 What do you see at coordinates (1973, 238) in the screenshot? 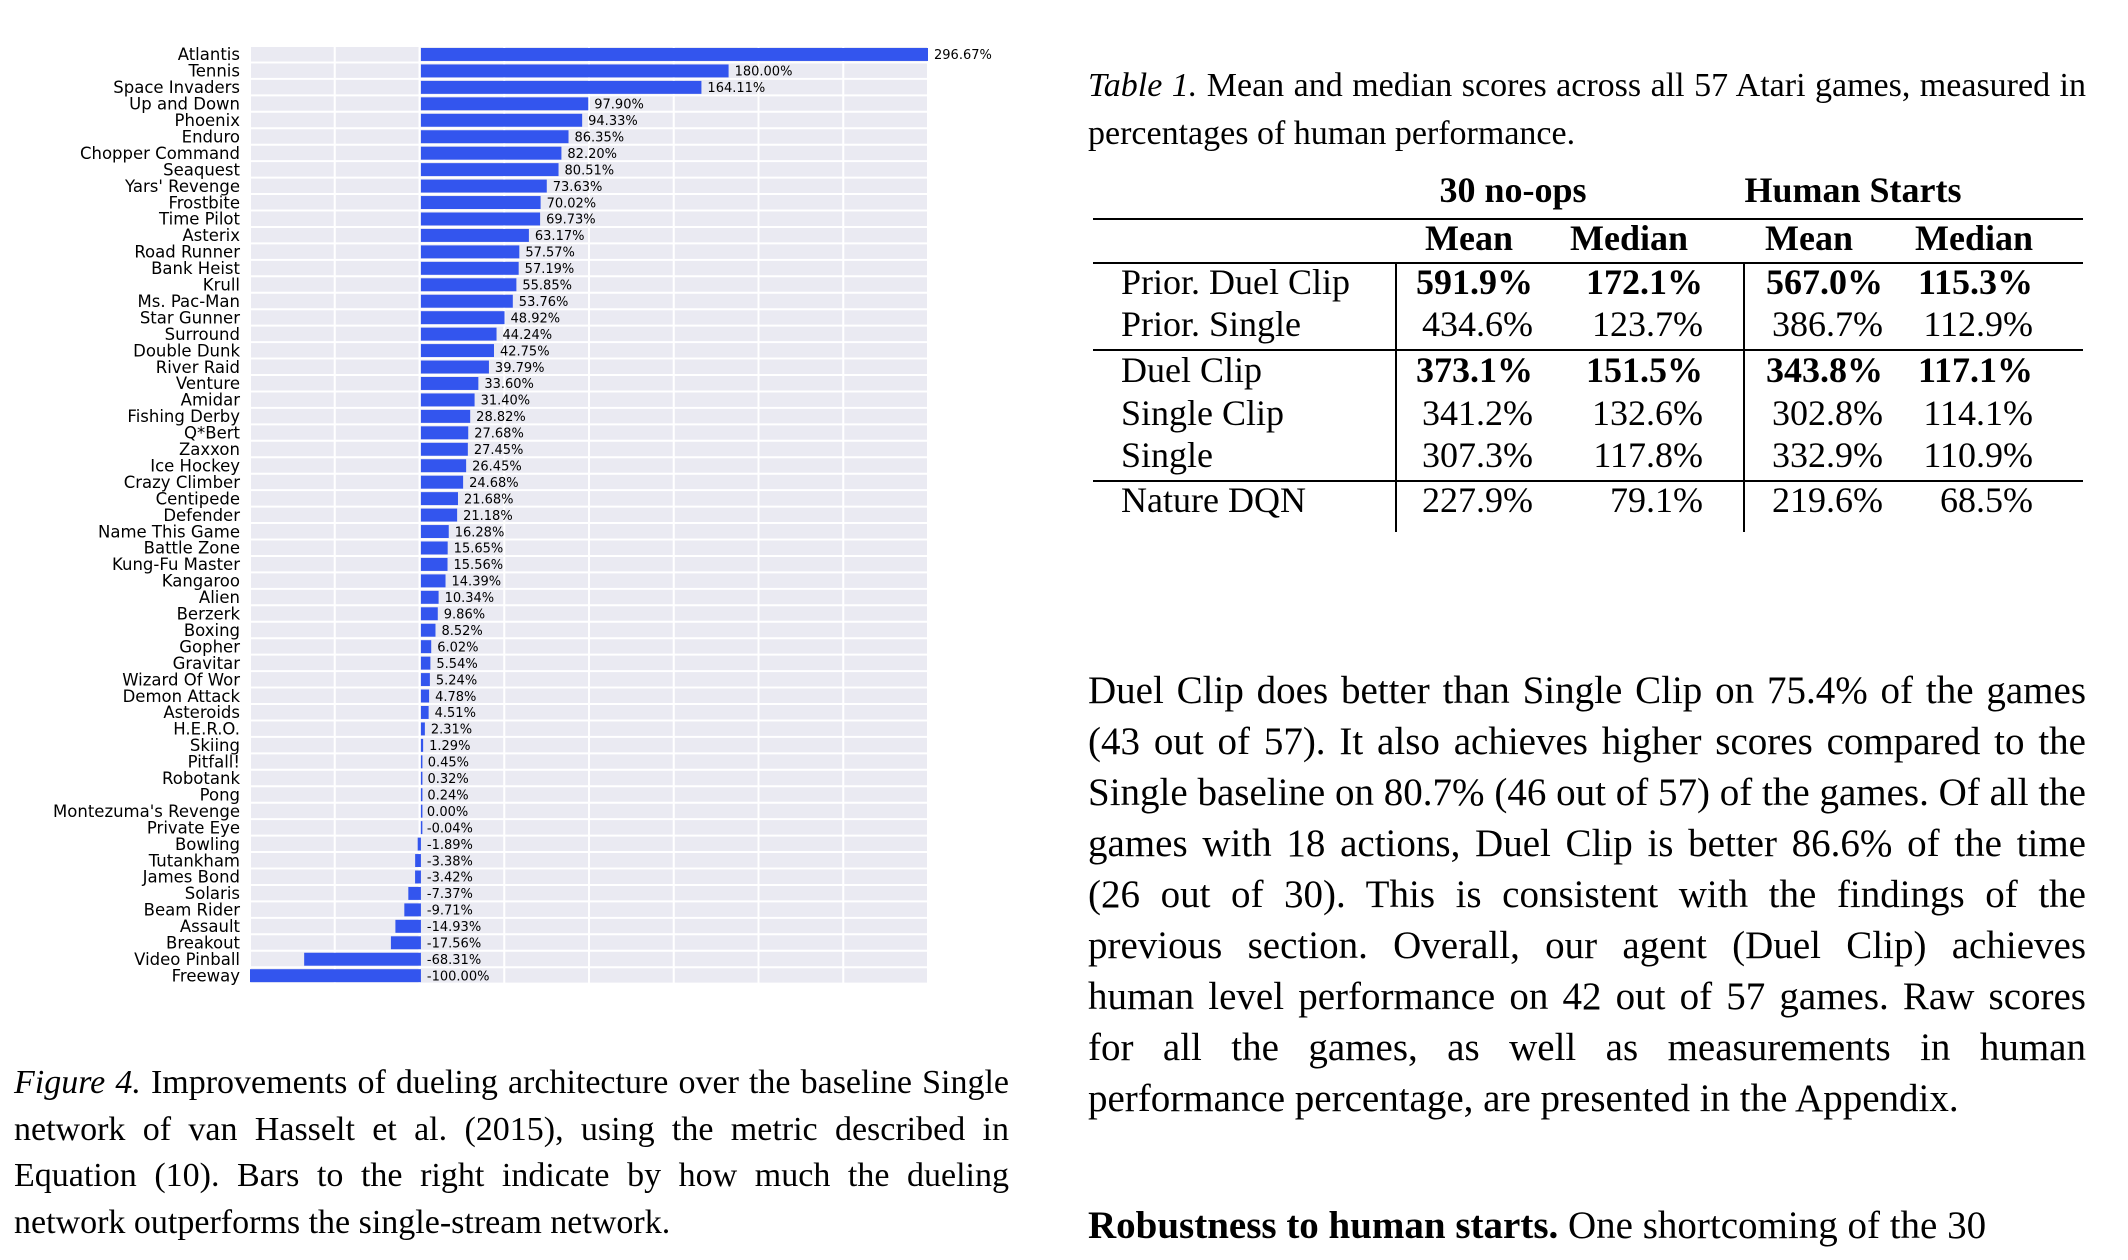
I see `col-header-median-human: Median` at bounding box center [1973, 238].